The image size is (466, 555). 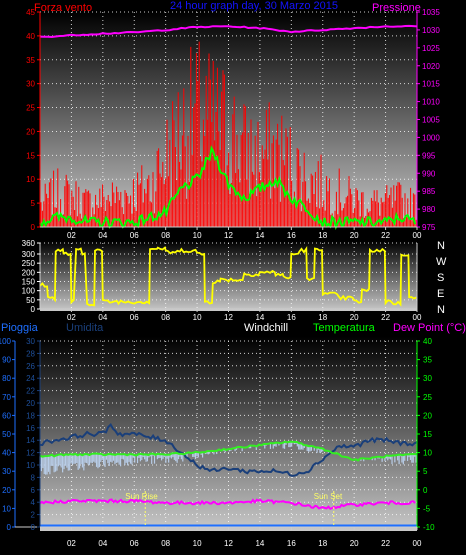 I want to click on humidity-y-tick-label: 24, so click(x=30, y=378).